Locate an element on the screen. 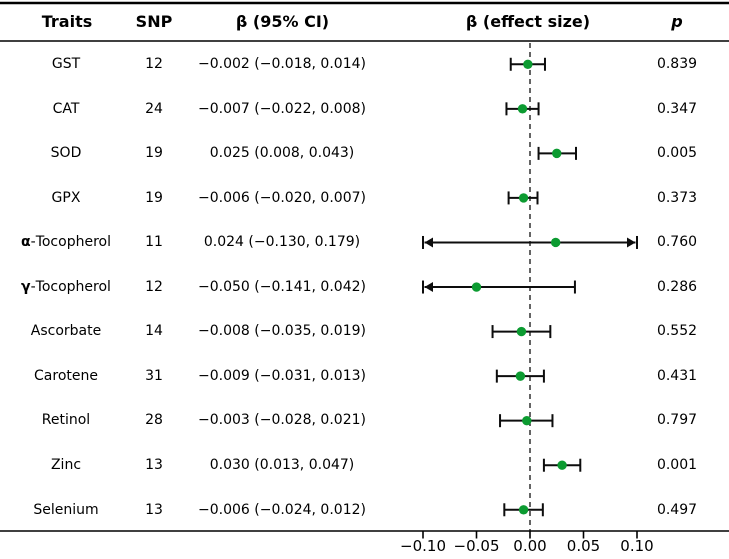  ci-arrow-right is located at coordinates (631, 242).